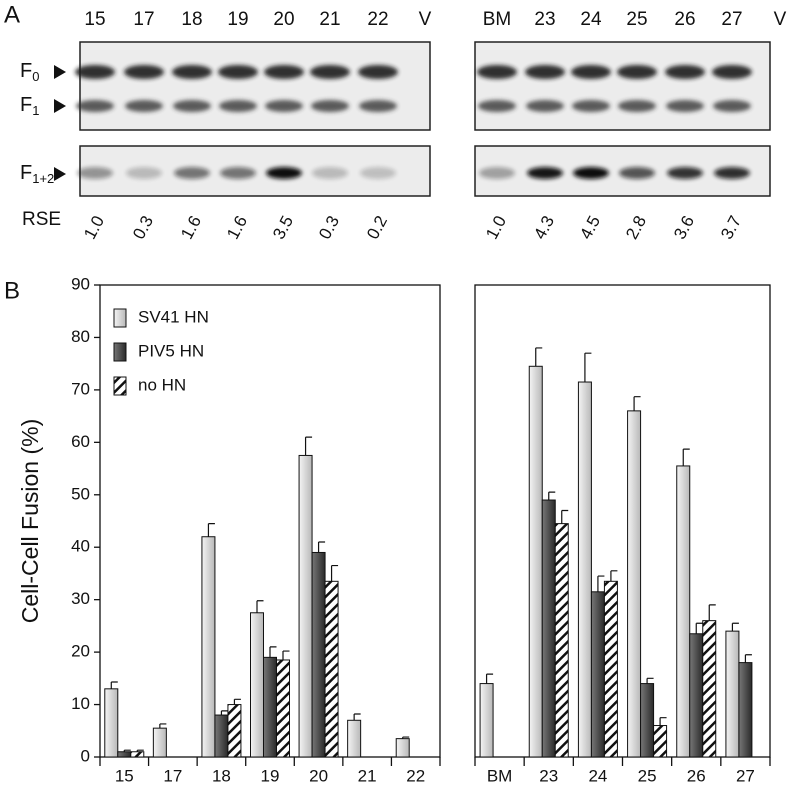 The height and width of the screenshot is (790, 800). Describe the element at coordinates (172, 775) in the screenshot. I see `x-tick-label: 17` at that location.